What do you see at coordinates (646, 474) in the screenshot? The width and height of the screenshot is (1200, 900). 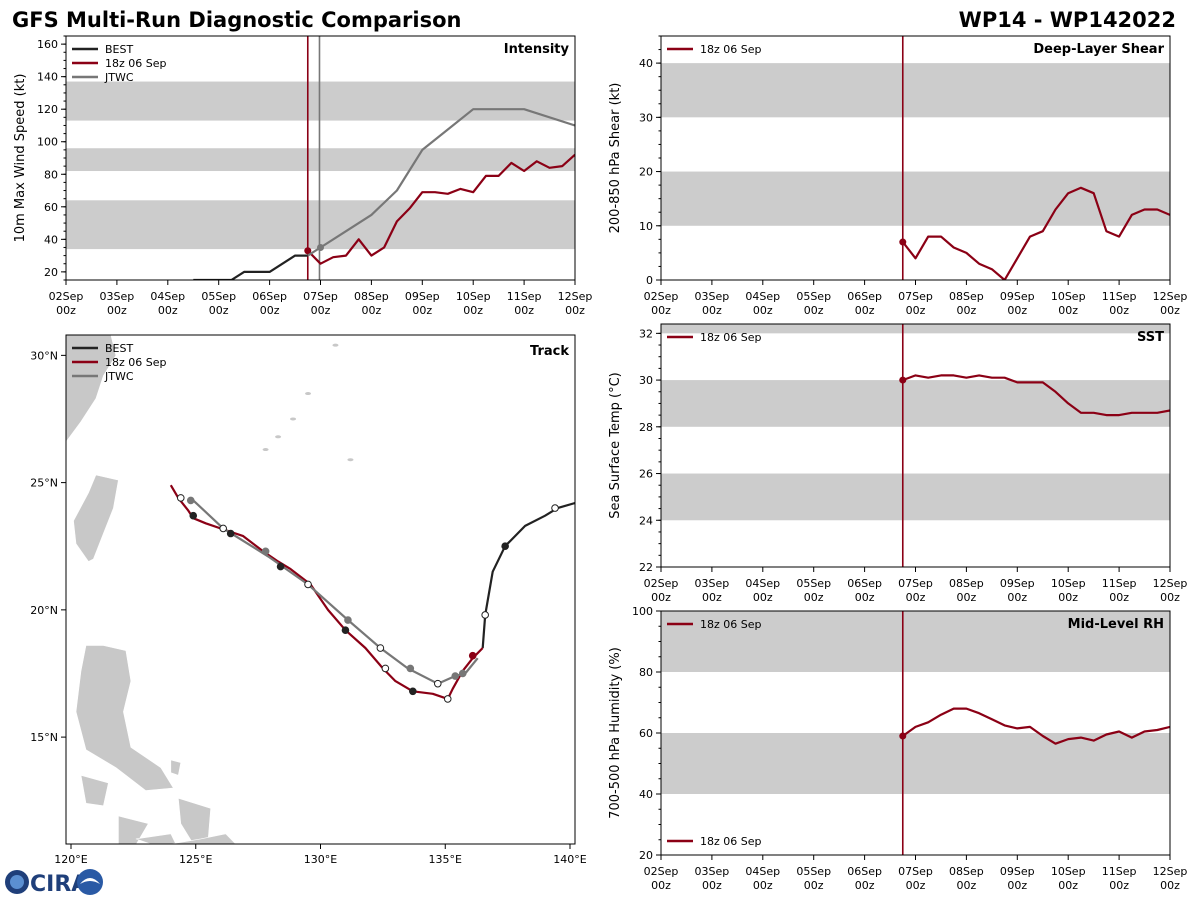 I see `sst-ytick-label: 26` at bounding box center [646, 474].